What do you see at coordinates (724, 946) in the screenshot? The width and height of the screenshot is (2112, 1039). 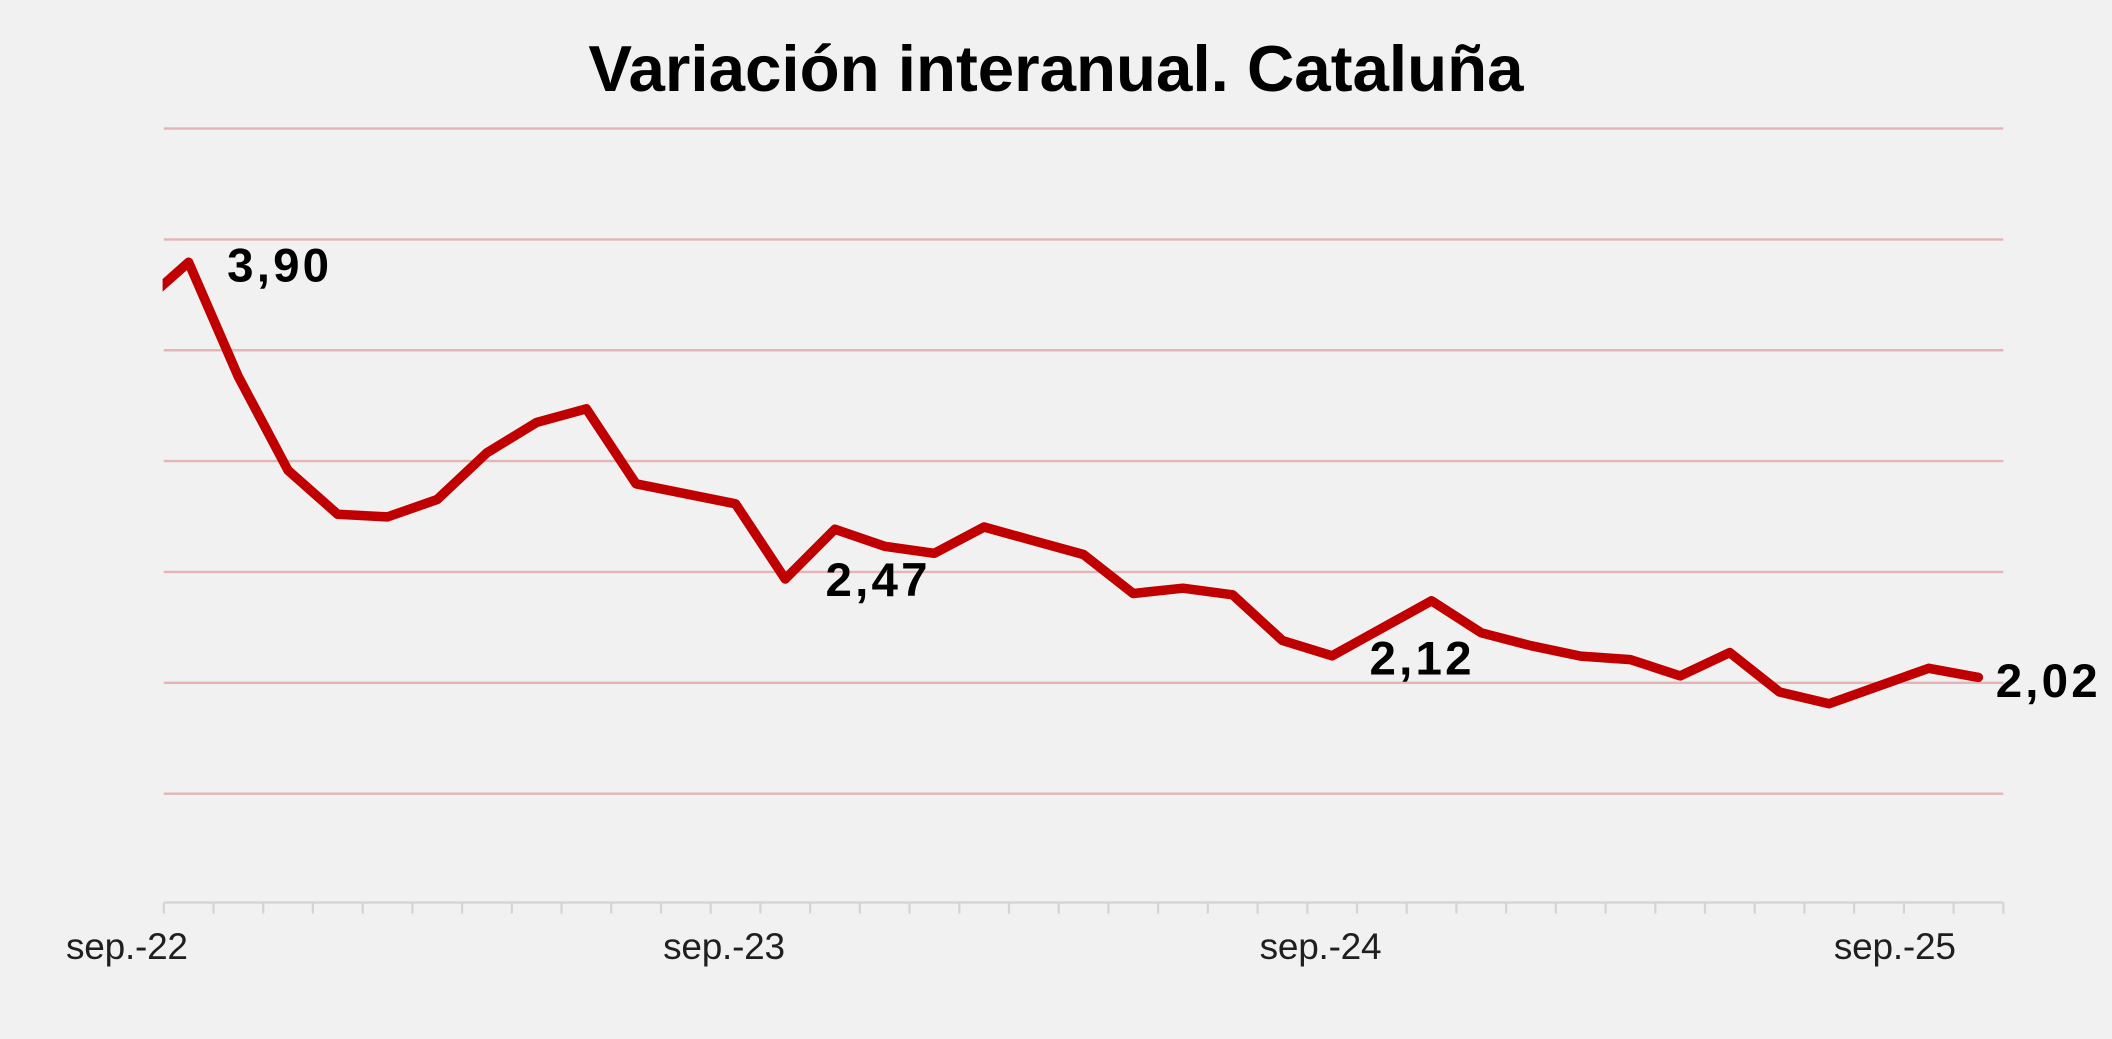 I see `svg-text: sep.-23` at bounding box center [724, 946].